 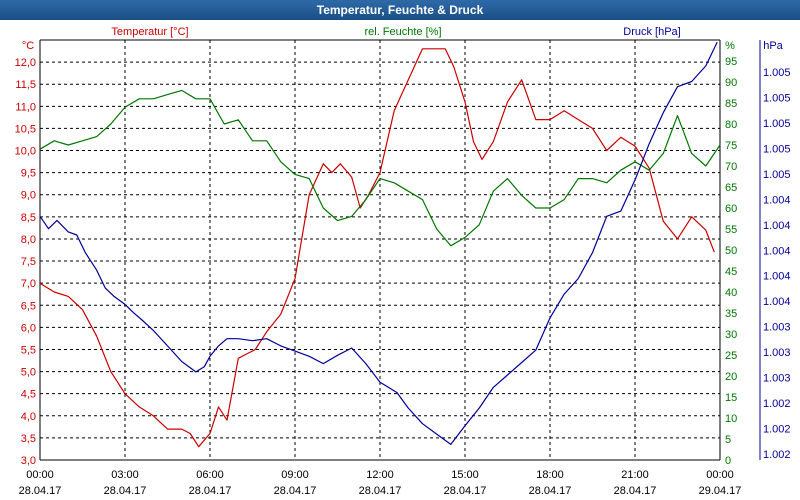 What do you see at coordinates (25, 63) in the screenshot?
I see `temperature-tick-label: 12,0` at bounding box center [25, 63].